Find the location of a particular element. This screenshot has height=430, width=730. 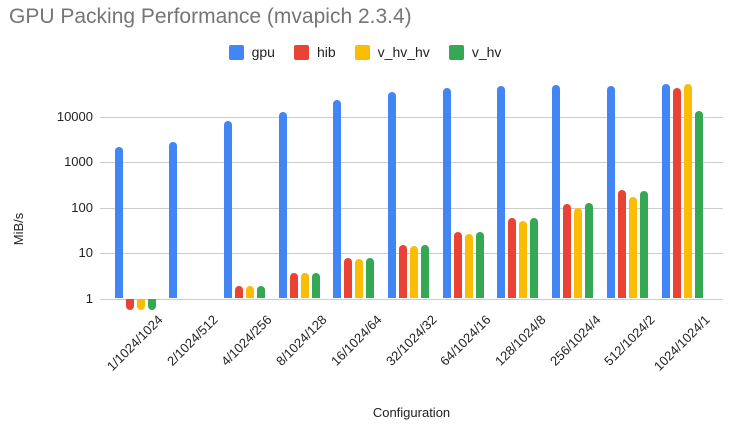

legend-label: hib is located at coordinates (326, 52).